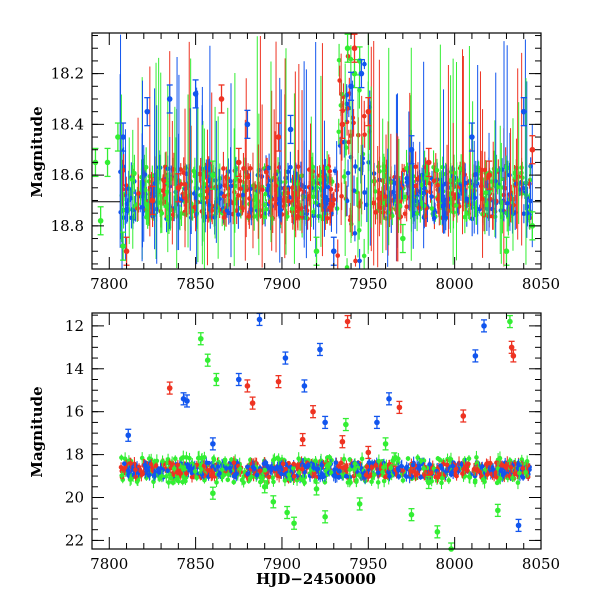 This screenshot has height=600, width=600. Describe the element at coordinates (368, 564) in the screenshot. I see `x-tick-label: 7950` at that location.